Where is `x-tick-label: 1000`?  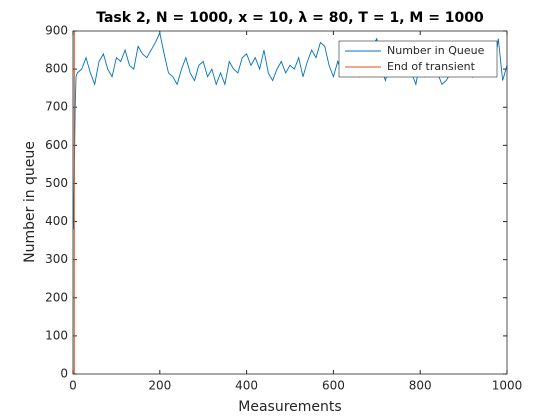
x-tick-label: 1000 is located at coordinates (507, 386).